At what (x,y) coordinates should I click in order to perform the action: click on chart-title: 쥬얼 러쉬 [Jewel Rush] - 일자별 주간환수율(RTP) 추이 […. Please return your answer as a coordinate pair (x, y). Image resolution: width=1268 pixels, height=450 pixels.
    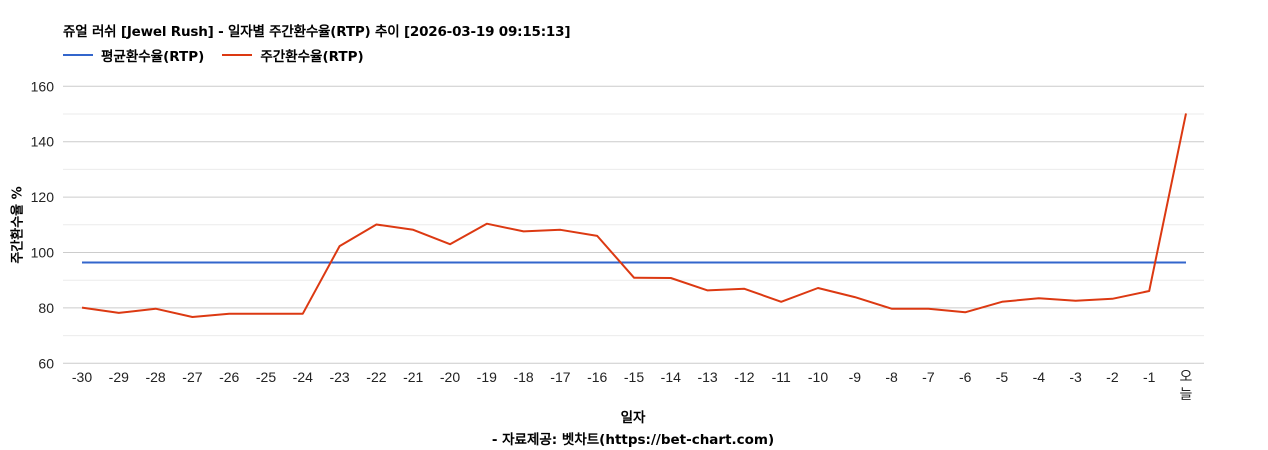
    Looking at the image, I should click on (317, 32).